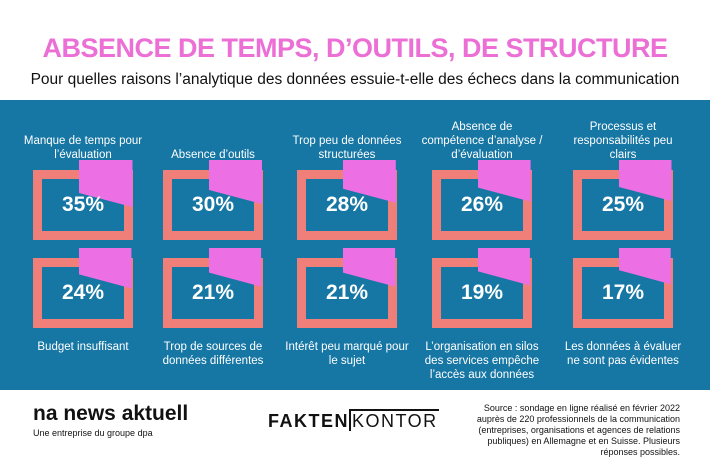 Image resolution: width=710 pixels, height=458 pixels. I want to click on category-label-top: Trop peu de données structurées, so click(347, 134).